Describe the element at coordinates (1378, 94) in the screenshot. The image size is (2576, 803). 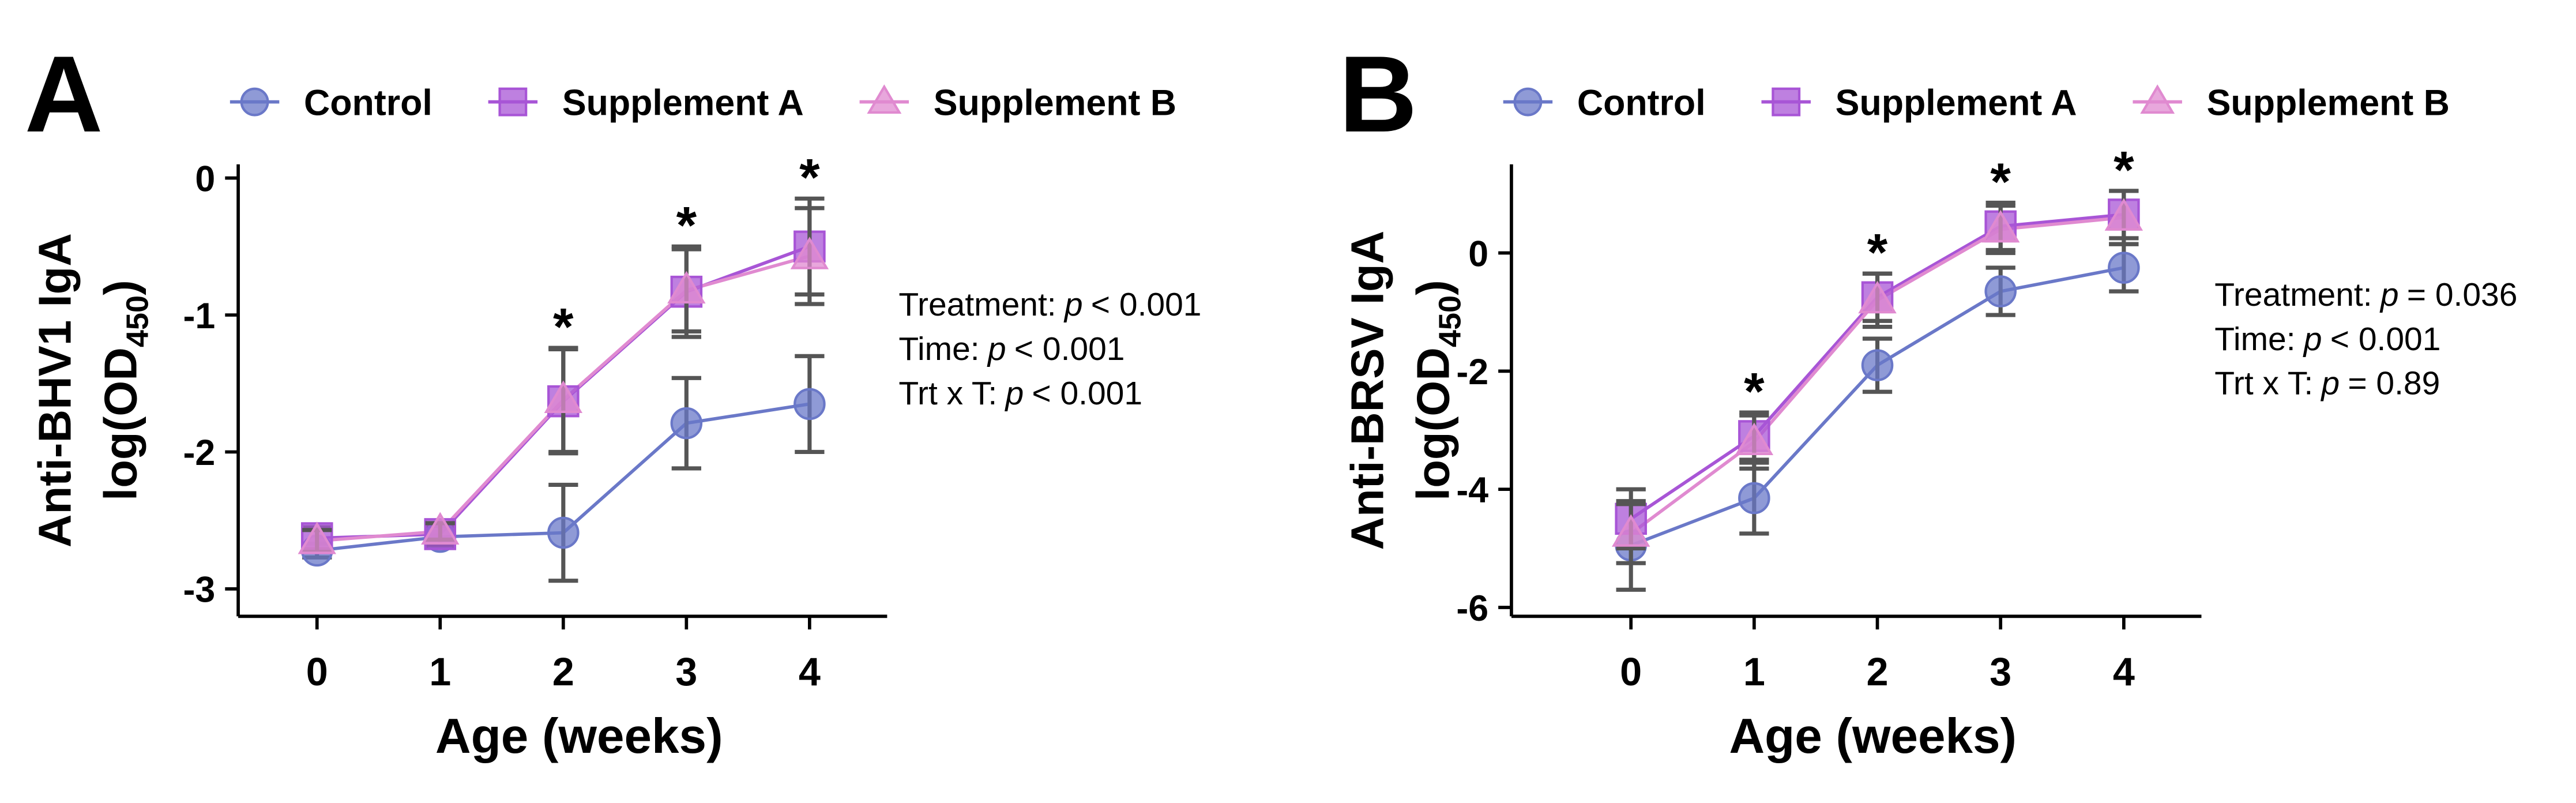
I see `panel-label: B` at that location.